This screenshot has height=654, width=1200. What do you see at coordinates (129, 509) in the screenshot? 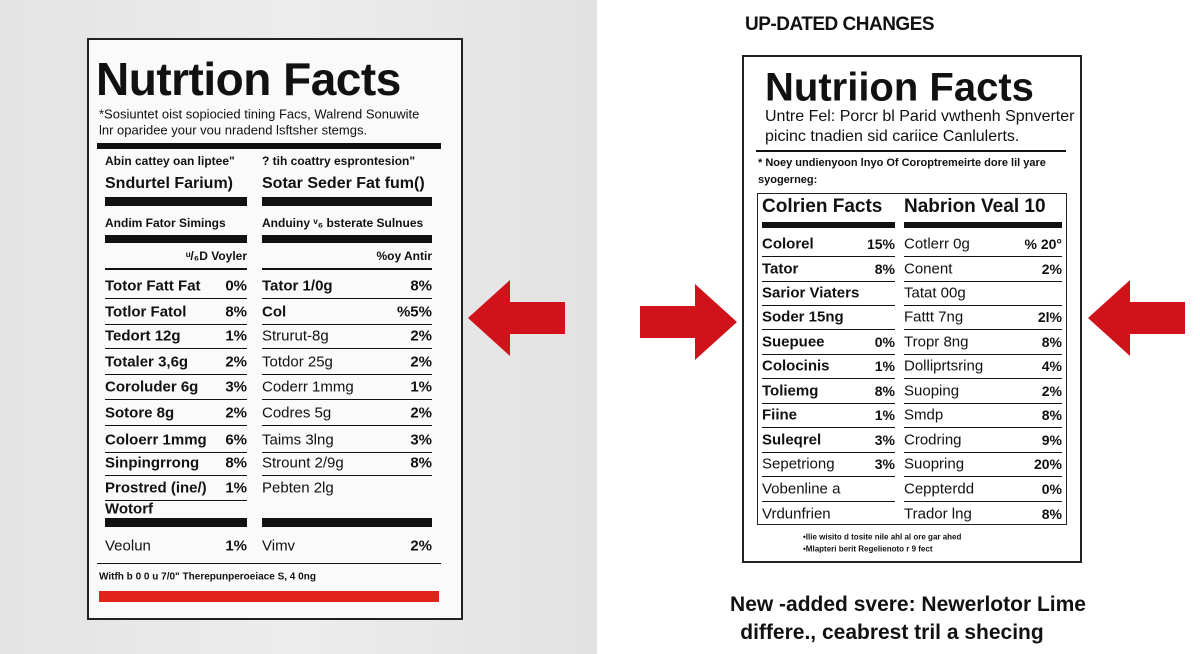
I see `row-label: Wotorf` at bounding box center [129, 509].